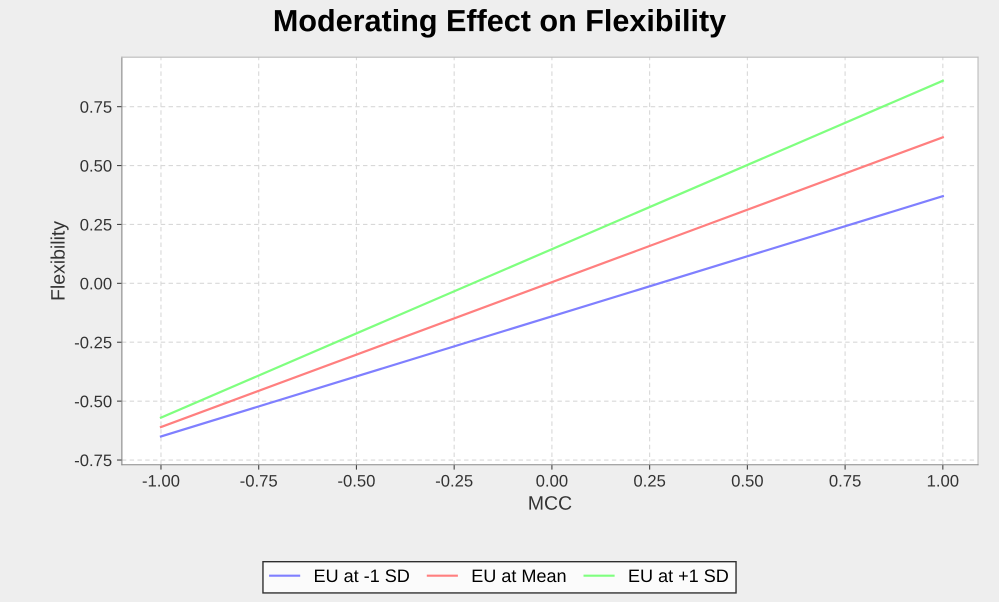 This screenshot has width=999, height=602. What do you see at coordinates (96, 166) in the screenshot?
I see `y-tick-label: 0.50` at bounding box center [96, 166].